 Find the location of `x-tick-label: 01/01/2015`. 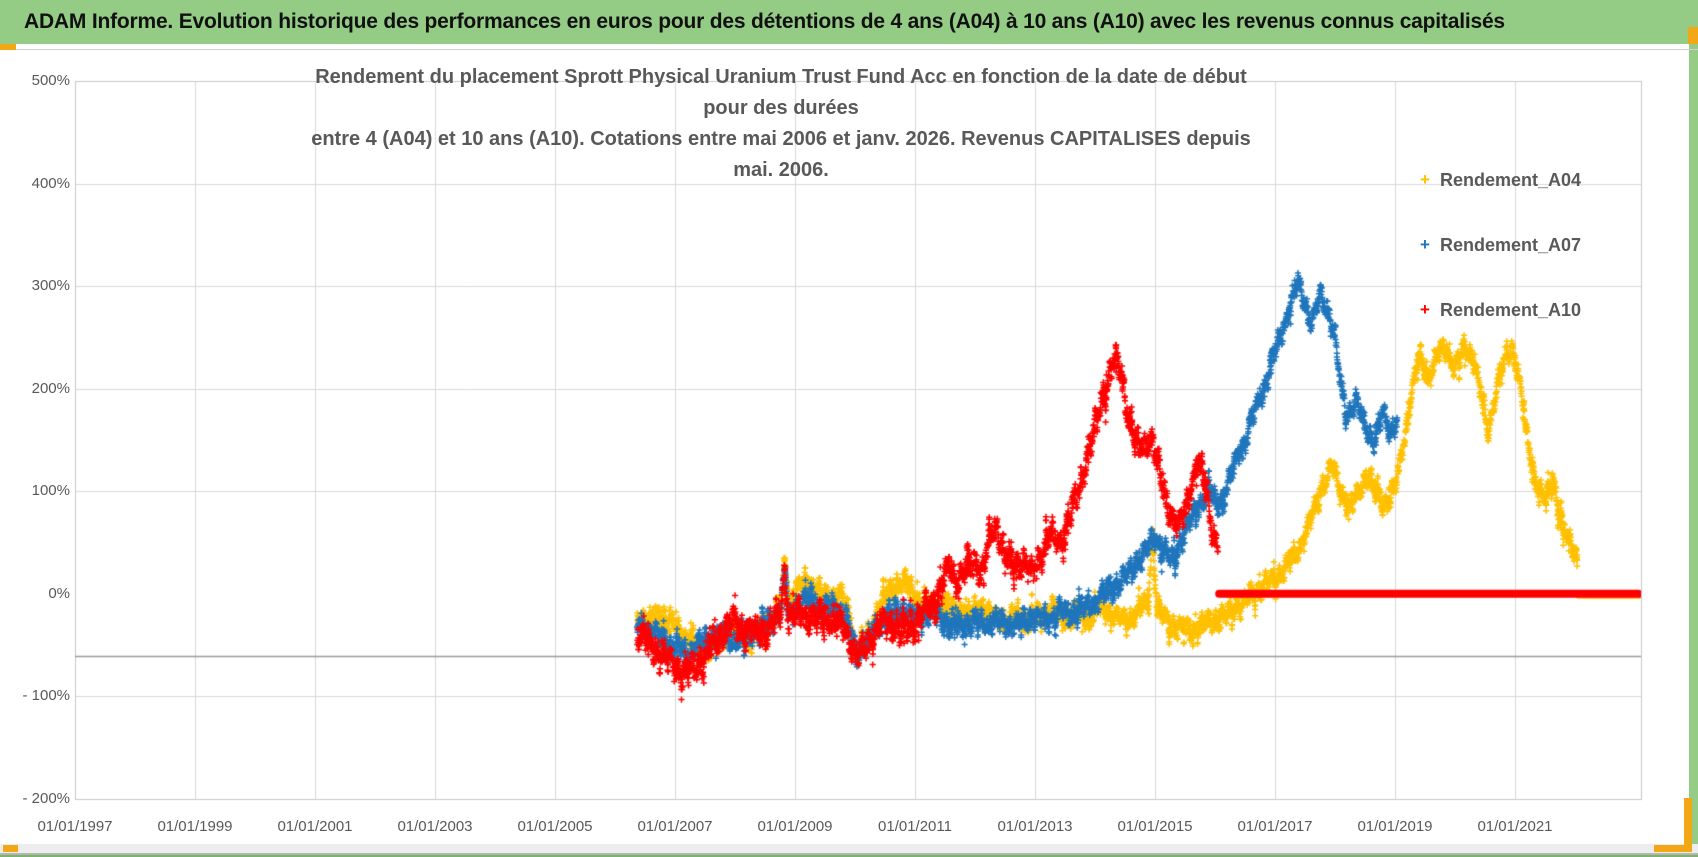

x-tick-label: 01/01/2015 is located at coordinates (1155, 826).